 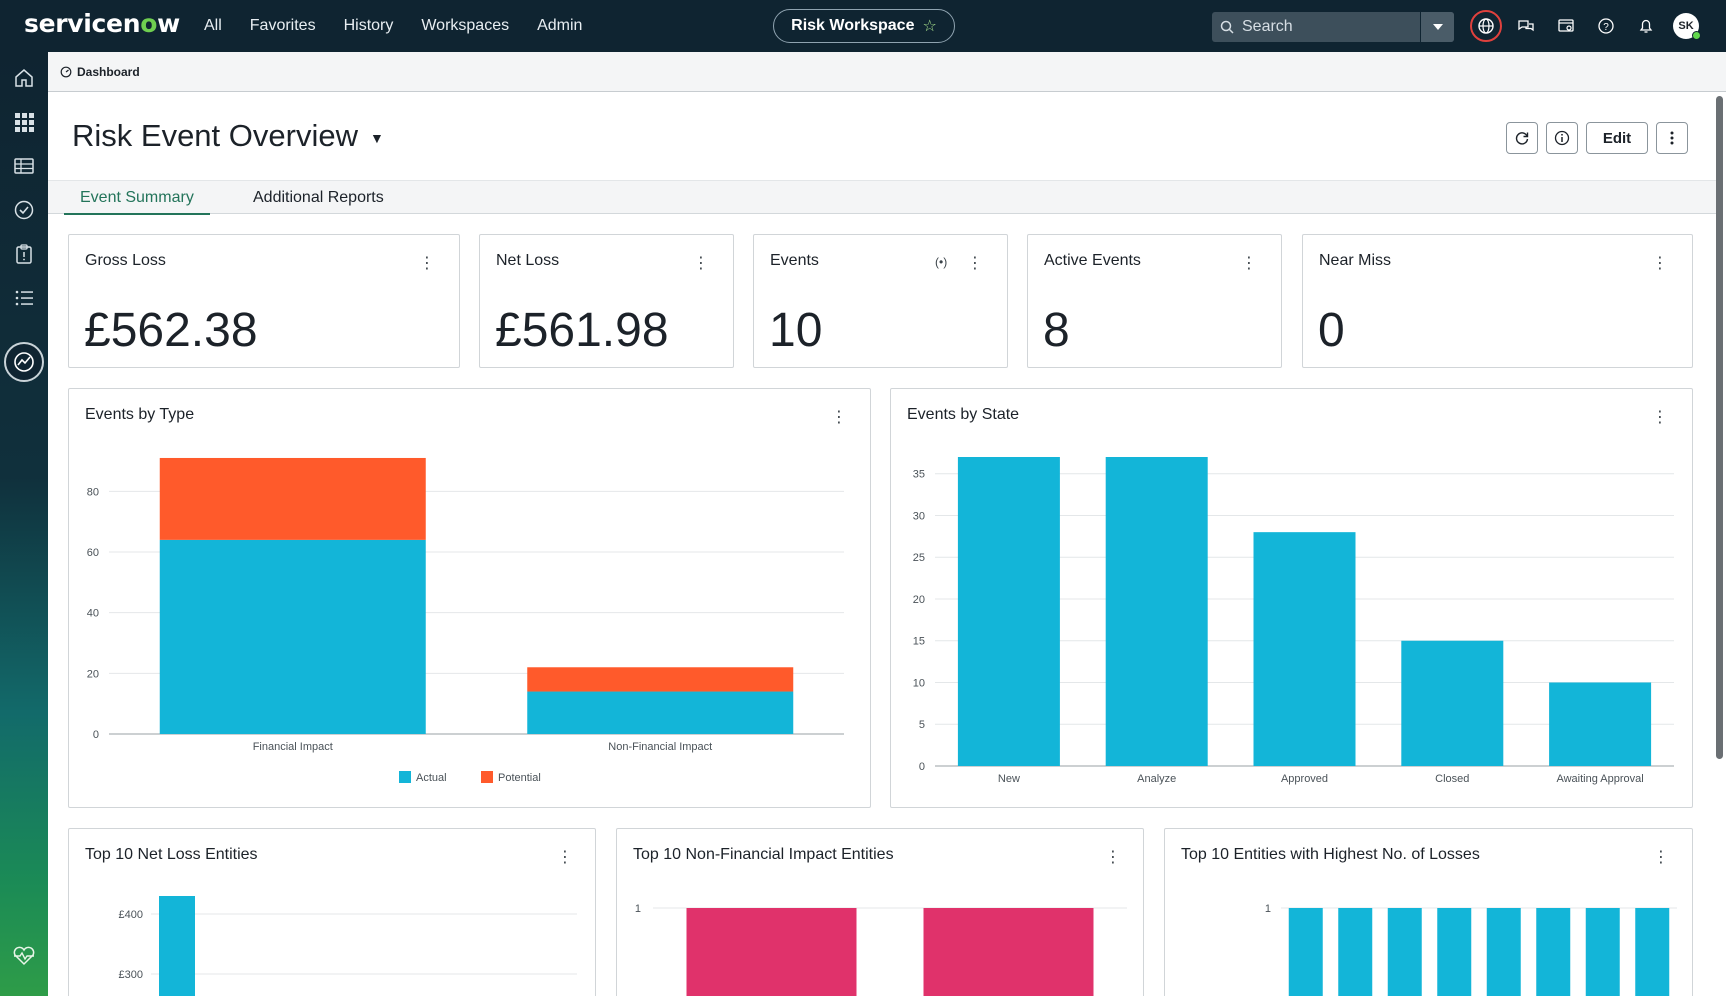 I want to click on info-icon, so click(x=1562, y=138).